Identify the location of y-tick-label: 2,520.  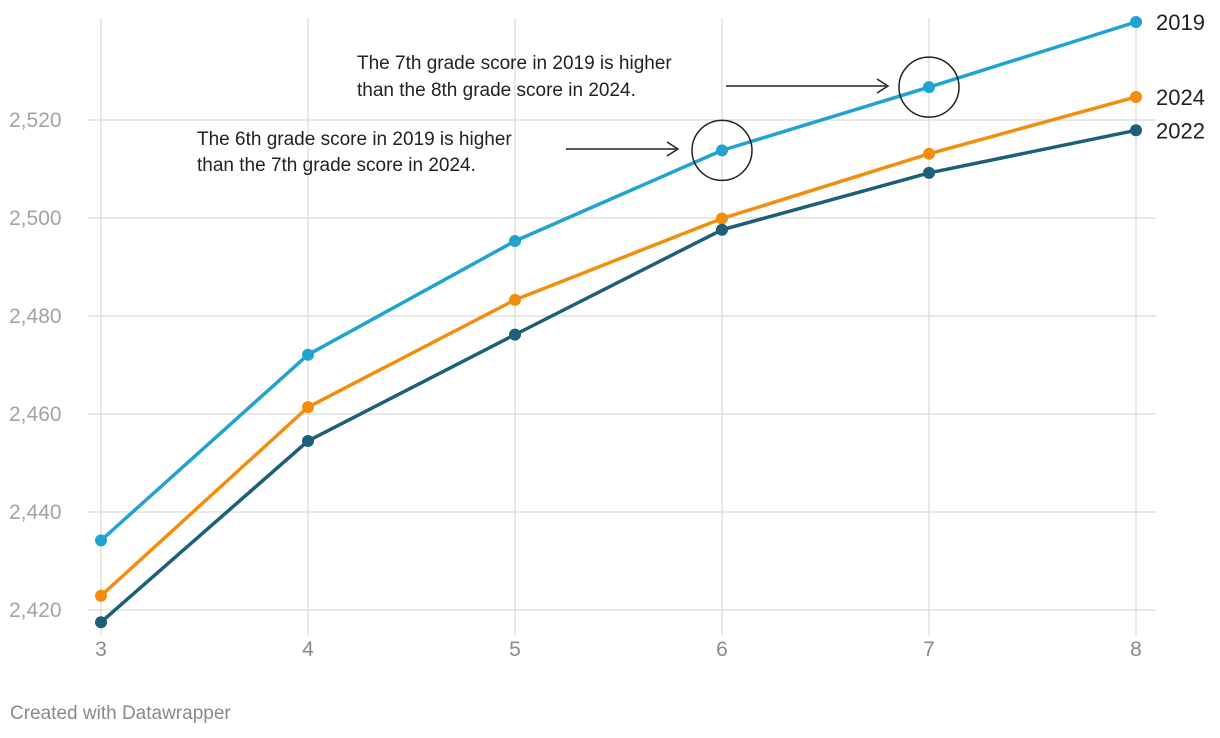
(35, 120).